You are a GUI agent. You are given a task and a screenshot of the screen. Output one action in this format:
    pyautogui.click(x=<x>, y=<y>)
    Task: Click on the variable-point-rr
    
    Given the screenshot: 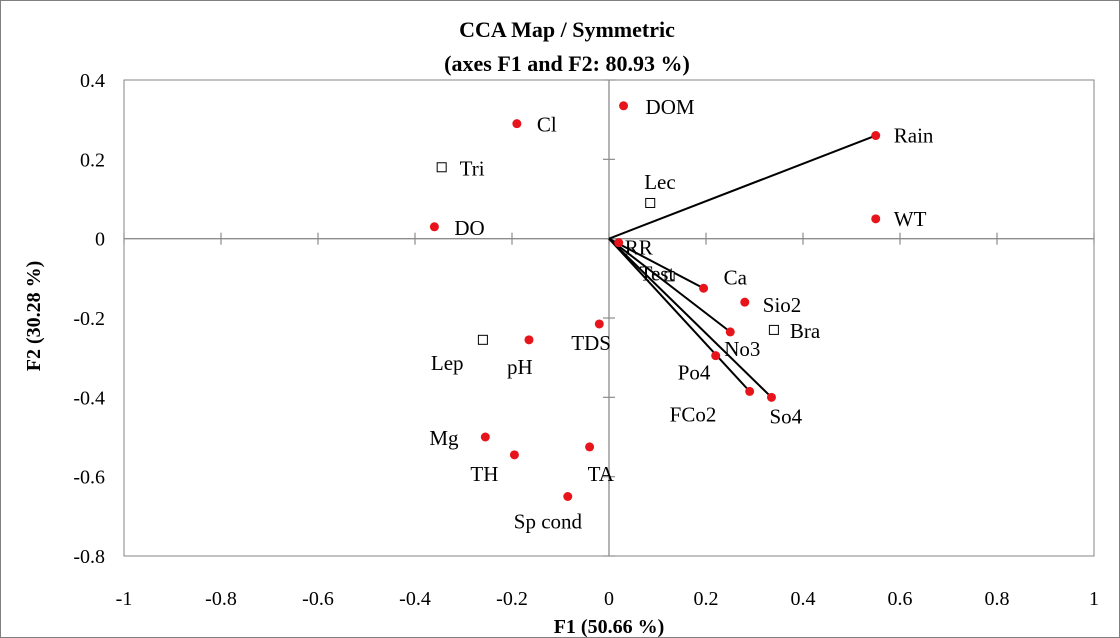 What is the action you would take?
    pyautogui.click(x=619, y=243)
    